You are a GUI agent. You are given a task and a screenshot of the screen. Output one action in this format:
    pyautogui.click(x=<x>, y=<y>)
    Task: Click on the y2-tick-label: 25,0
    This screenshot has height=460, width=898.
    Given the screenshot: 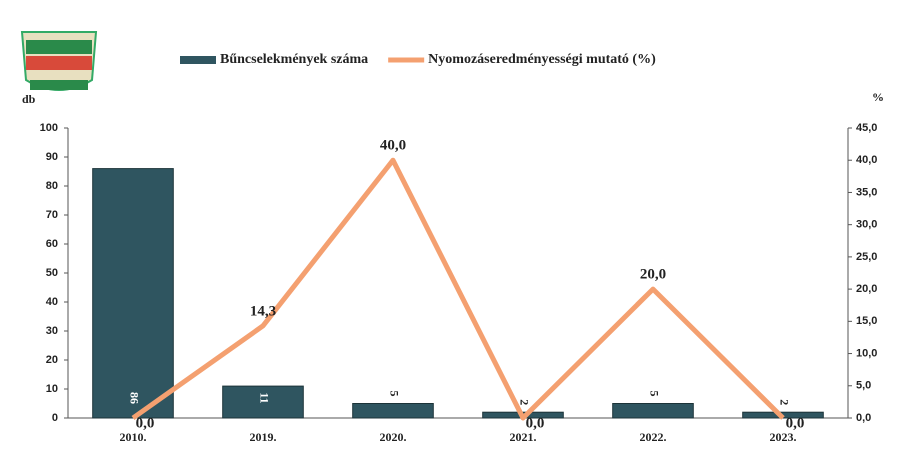 What is the action you would take?
    pyautogui.click(x=866, y=257)
    